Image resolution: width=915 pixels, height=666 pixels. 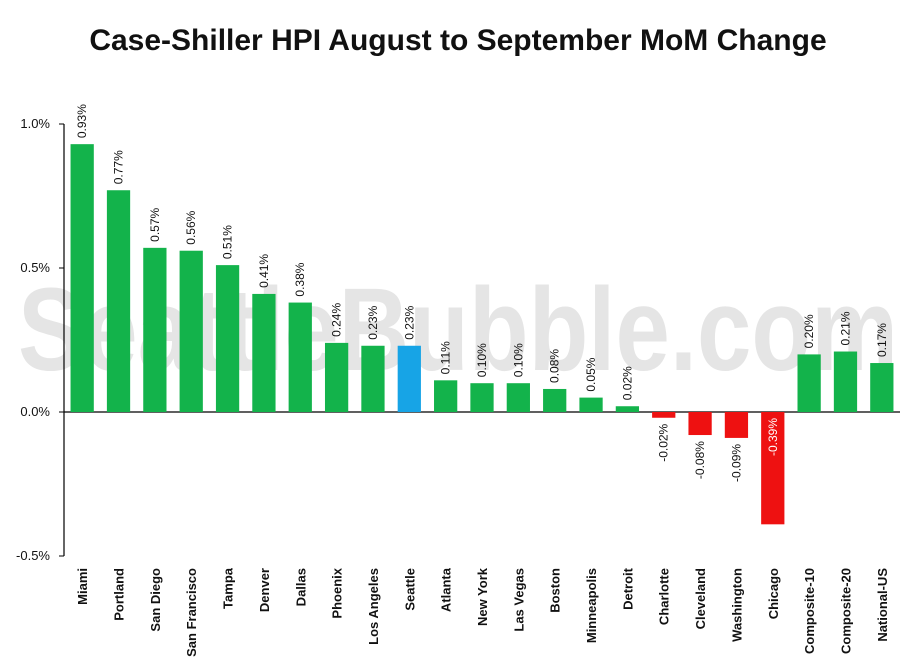 What do you see at coordinates (700, 598) in the screenshot?
I see `category-label: Cleveland` at bounding box center [700, 598].